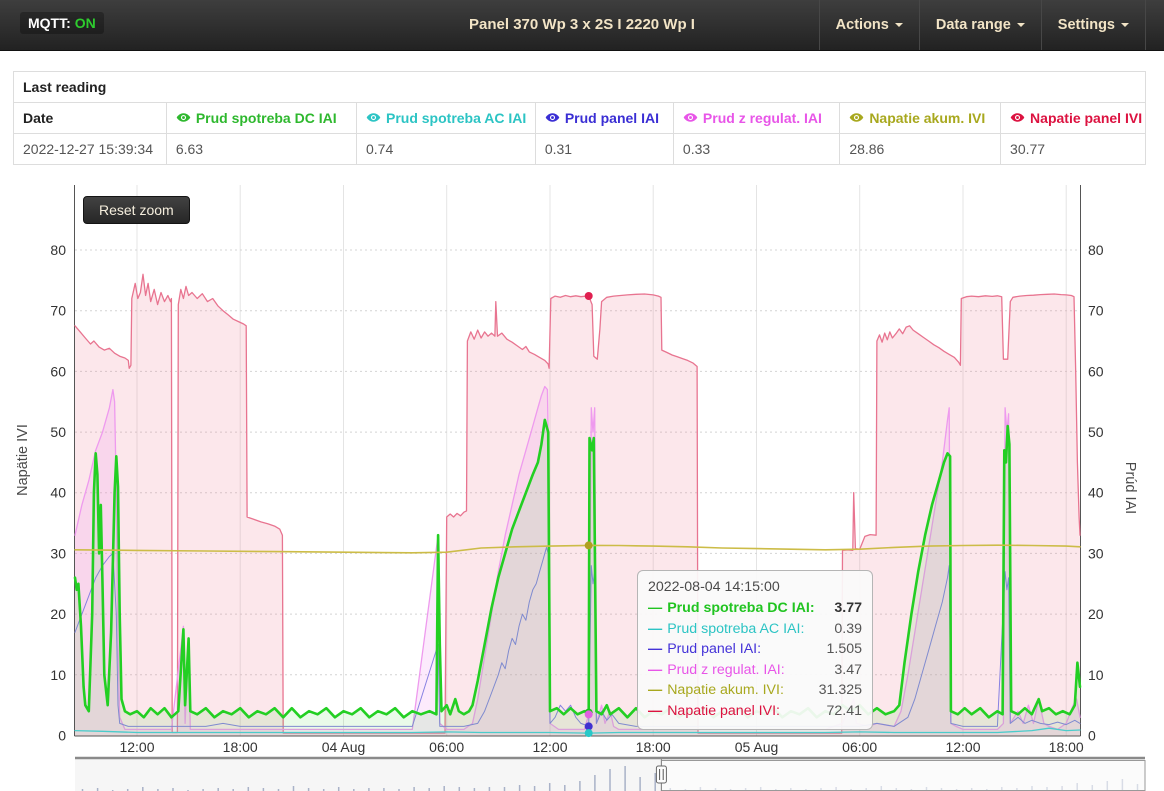  I want to click on range-handle, so click(661, 774).